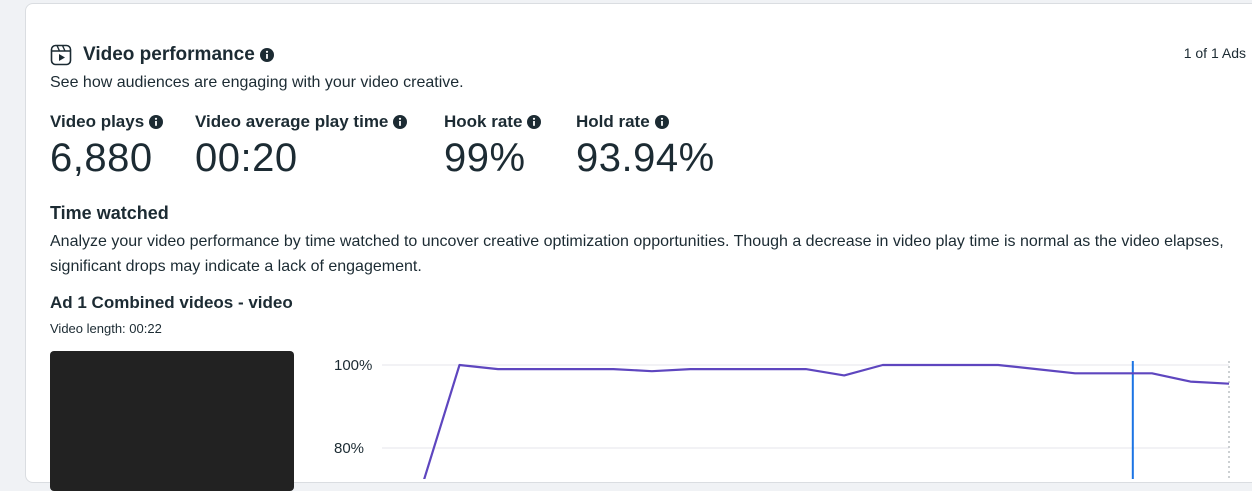 This screenshot has height=491, width=1252. I want to click on time-watched-title: Time watched, so click(109, 213).